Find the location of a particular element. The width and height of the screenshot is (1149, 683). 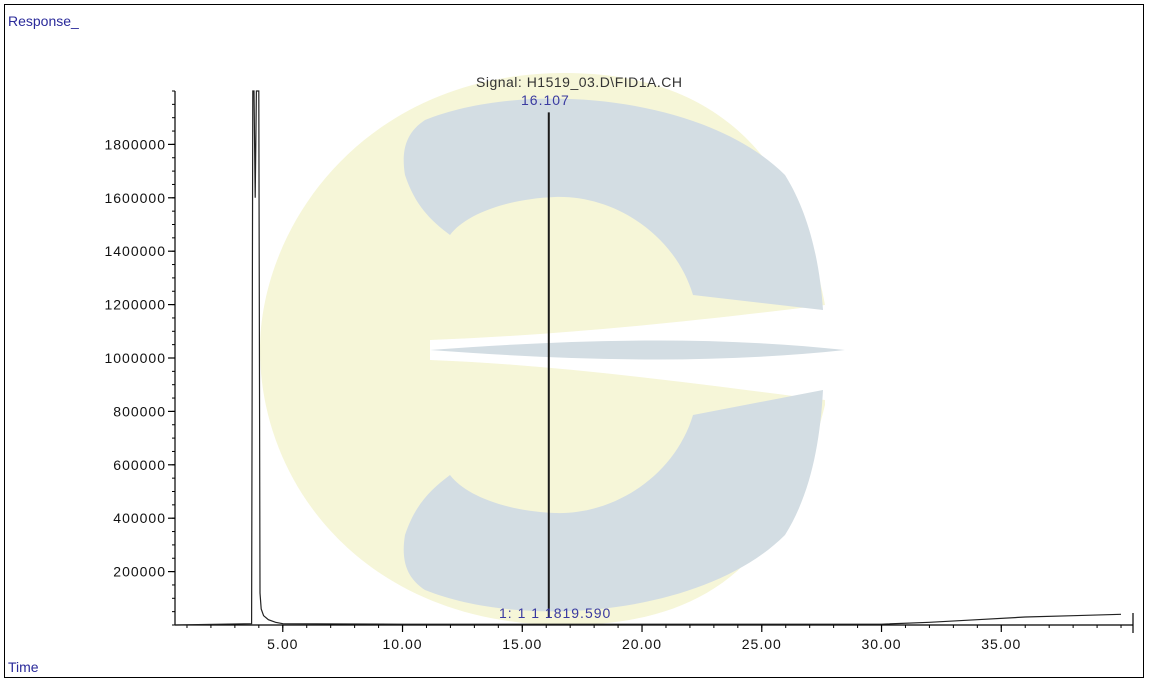

y-tick-label: 1400000 is located at coordinates (135, 251).